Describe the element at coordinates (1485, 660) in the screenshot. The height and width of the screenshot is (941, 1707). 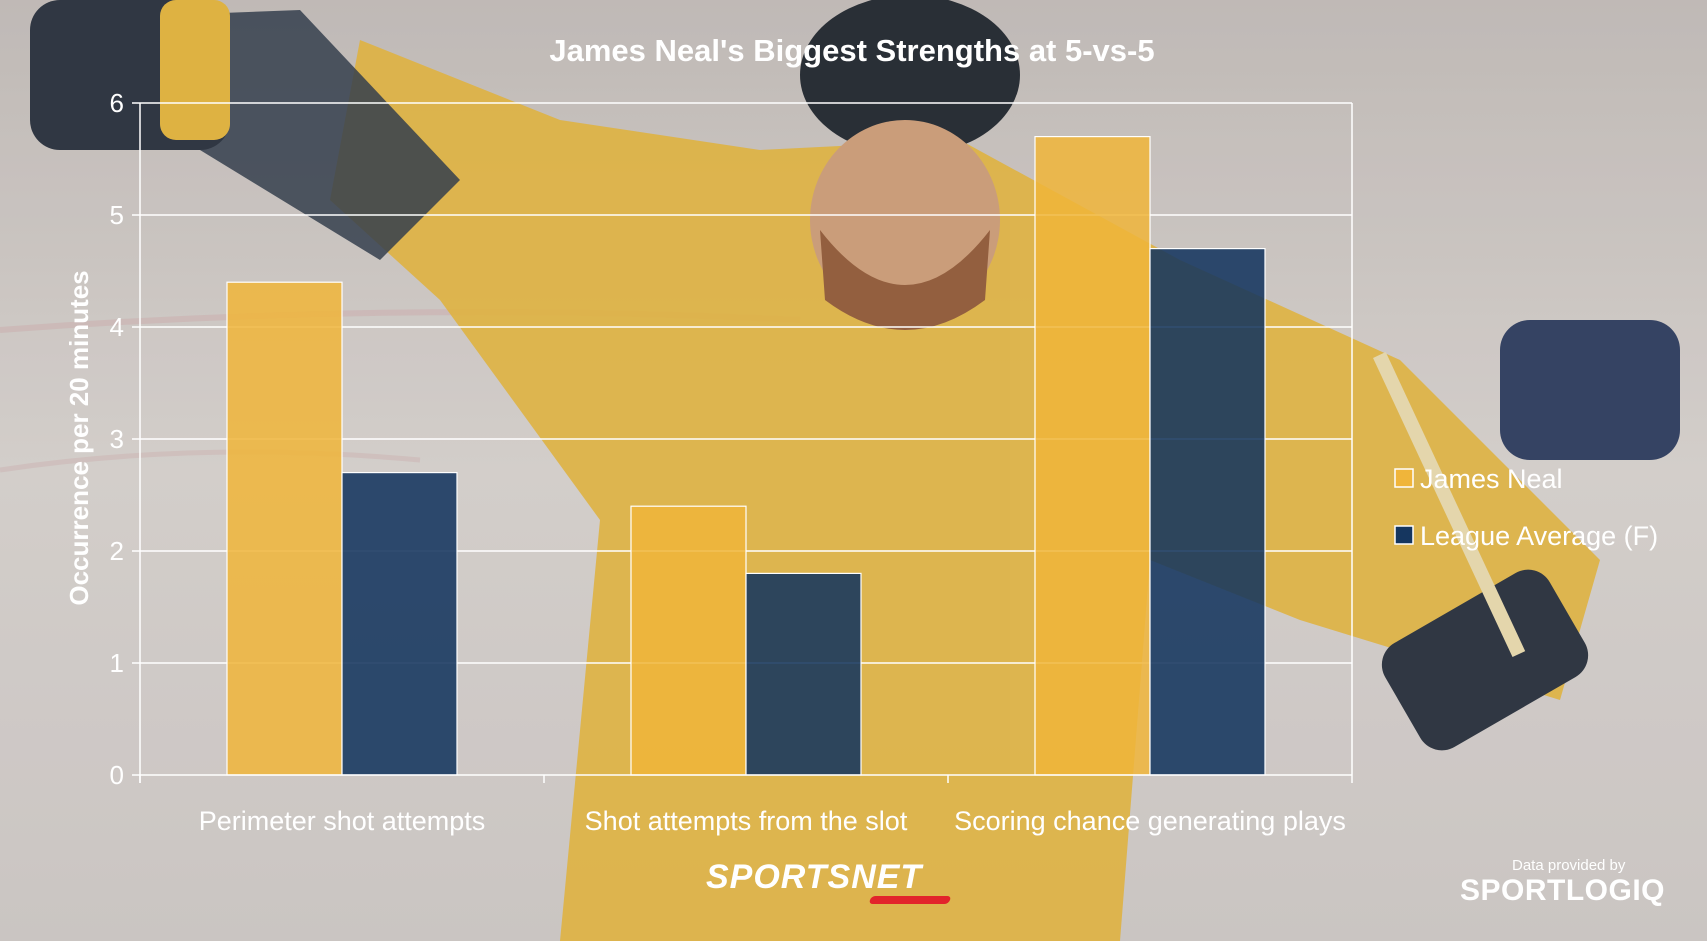
I see `player-glove-right` at that location.